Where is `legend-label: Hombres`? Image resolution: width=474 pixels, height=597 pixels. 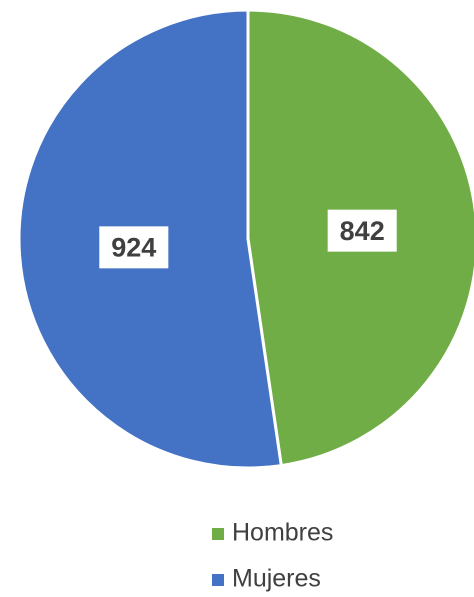
legend-label: Hombres is located at coordinates (282, 533).